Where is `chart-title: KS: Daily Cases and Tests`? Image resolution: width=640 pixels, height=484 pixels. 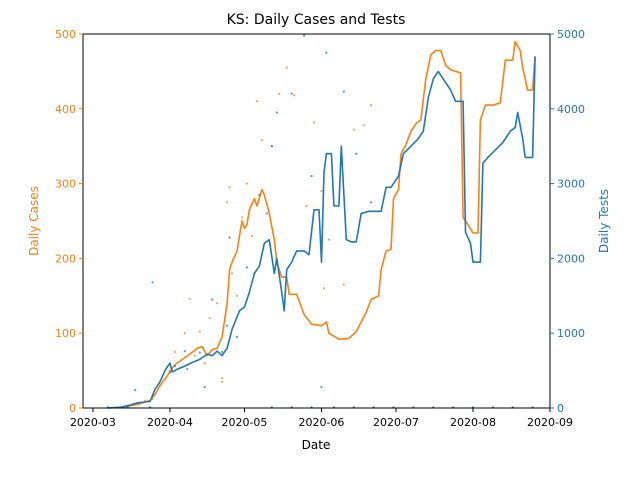
chart-title: KS: Daily Cases and Tests is located at coordinates (316, 20).